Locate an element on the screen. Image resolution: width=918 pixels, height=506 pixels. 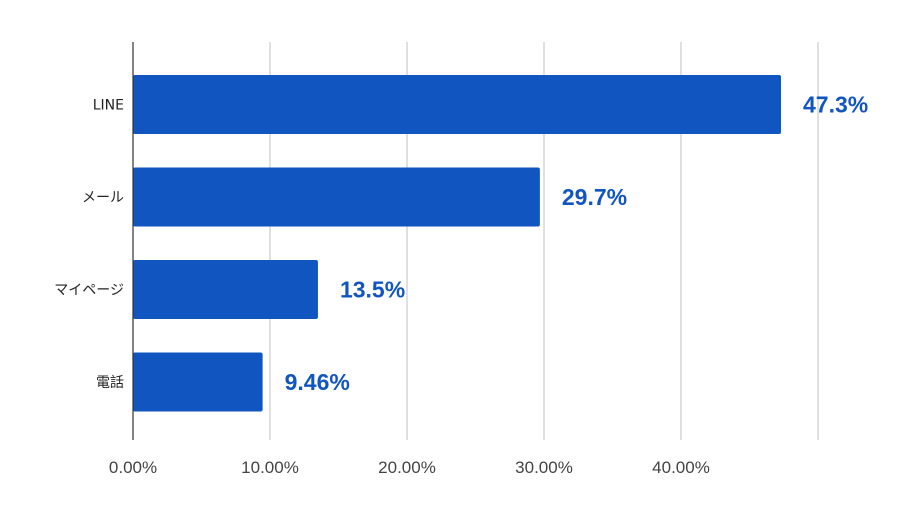
data-label: 13.5% is located at coordinates (372, 290).